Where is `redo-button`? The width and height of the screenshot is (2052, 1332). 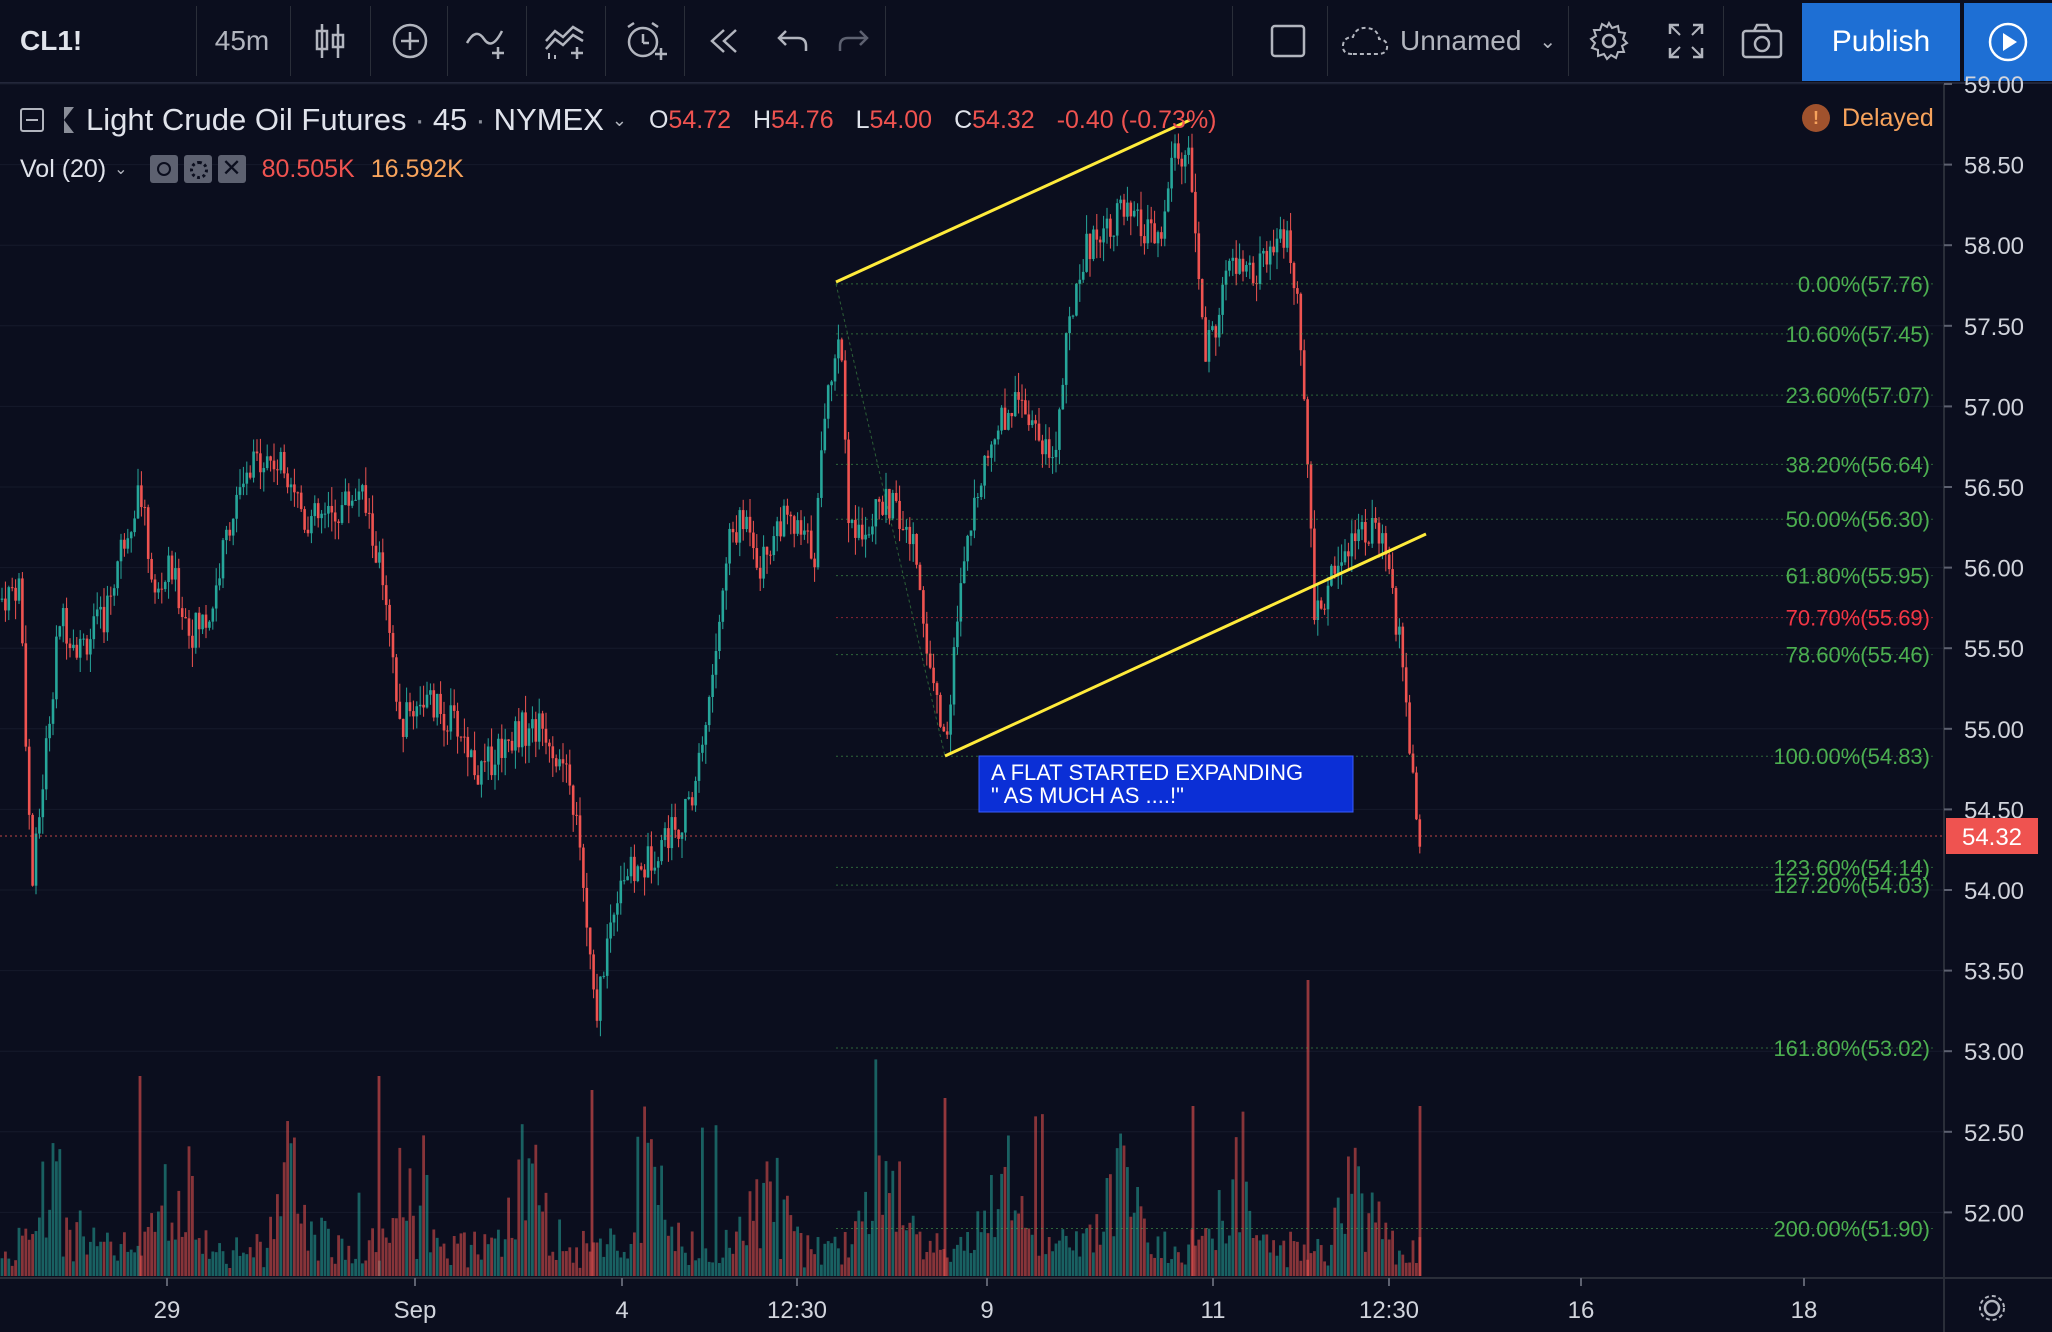 redo-button is located at coordinates (853, 41).